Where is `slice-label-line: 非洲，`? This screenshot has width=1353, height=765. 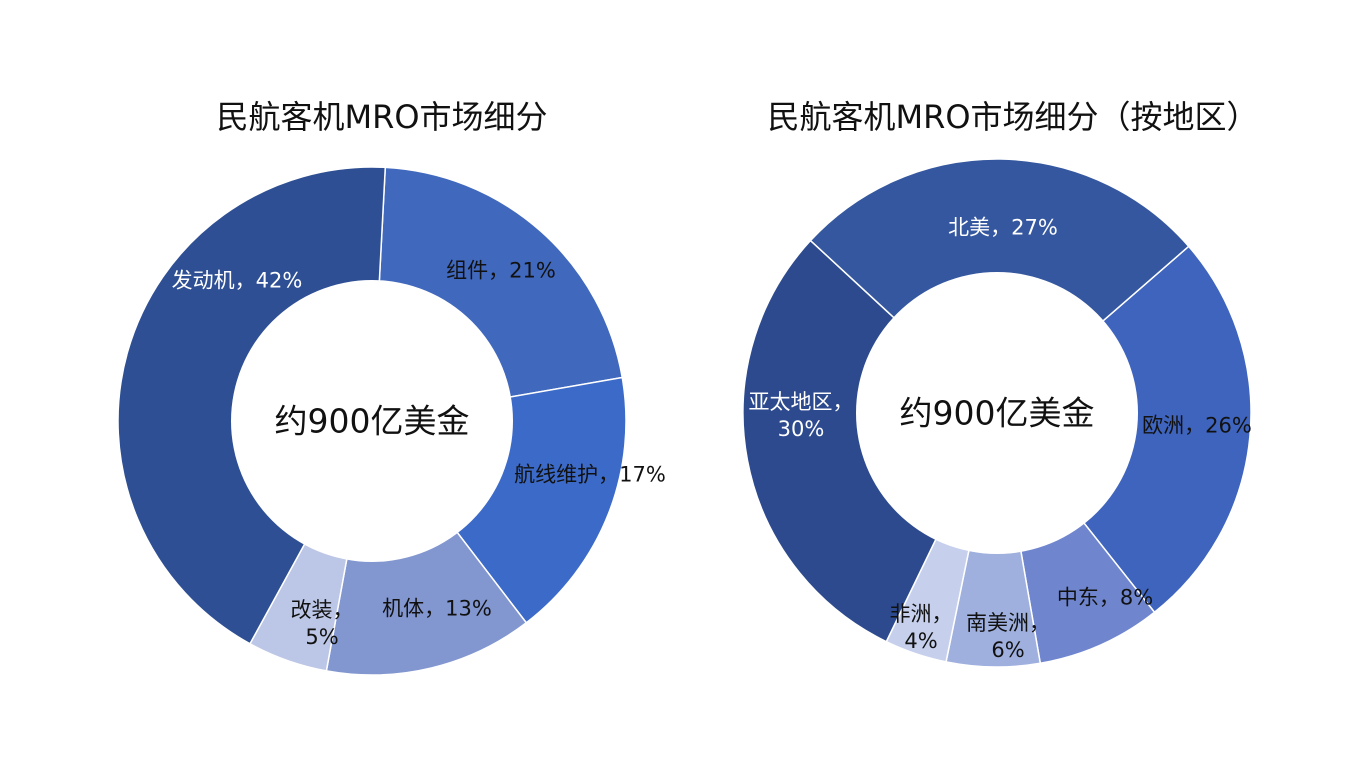 slice-label-line: 非洲， is located at coordinates (921, 614).